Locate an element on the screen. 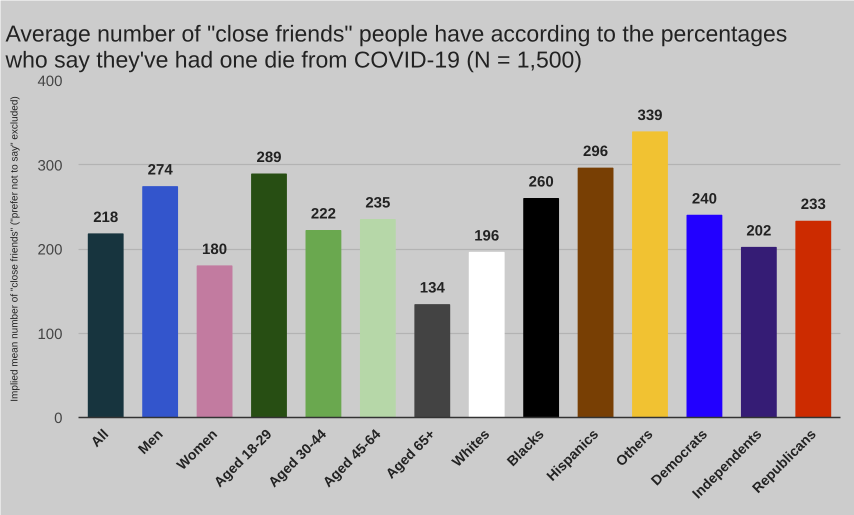 The height and width of the screenshot is (515, 854). y-tick-label: 100 is located at coordinates (50, 334).